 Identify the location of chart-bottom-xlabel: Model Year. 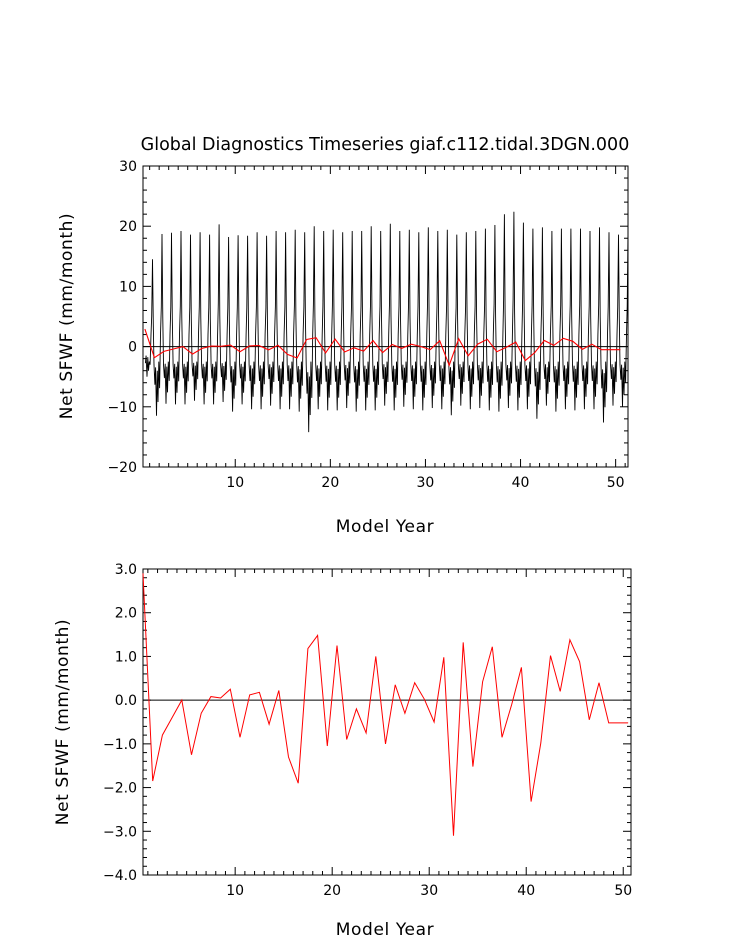
(385, 930).